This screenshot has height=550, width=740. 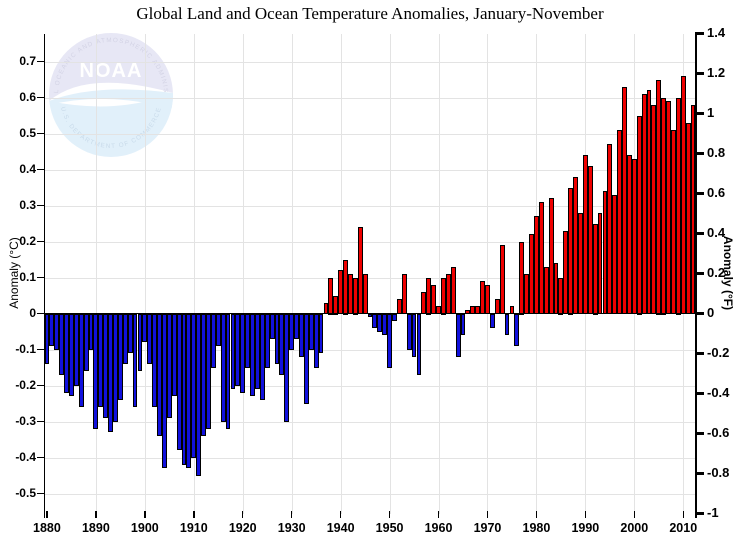 What do you see at coordinates (27, 204) in the screenshot?
I see `y-left-tick-label: 0.3` at bounding box center [27, 204].